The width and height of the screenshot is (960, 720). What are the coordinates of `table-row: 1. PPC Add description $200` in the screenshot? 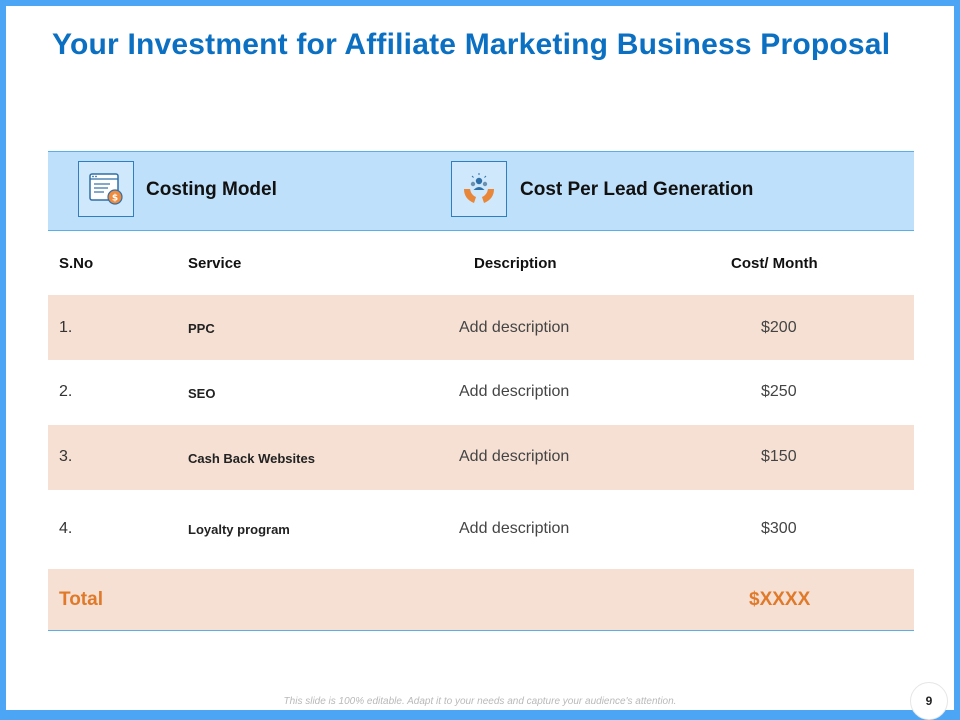 It's located at (481, 327).